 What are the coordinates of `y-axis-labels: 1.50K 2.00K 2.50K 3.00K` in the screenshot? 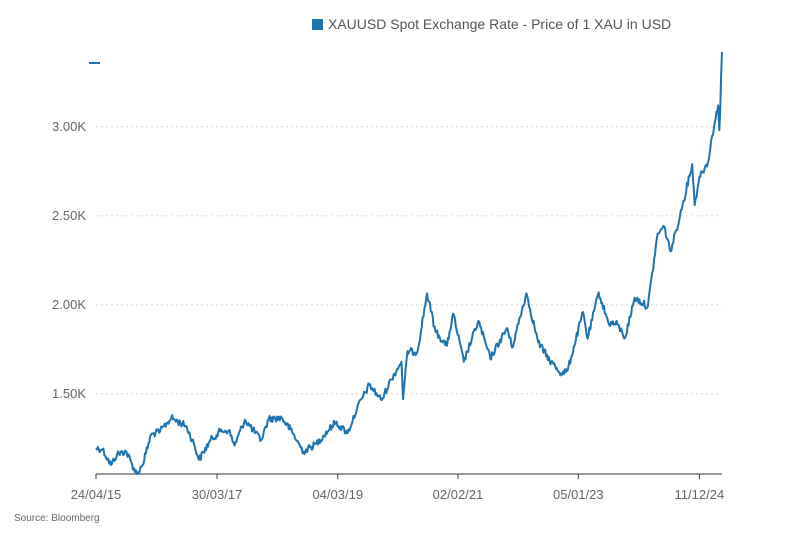 It's located at (69, 260).